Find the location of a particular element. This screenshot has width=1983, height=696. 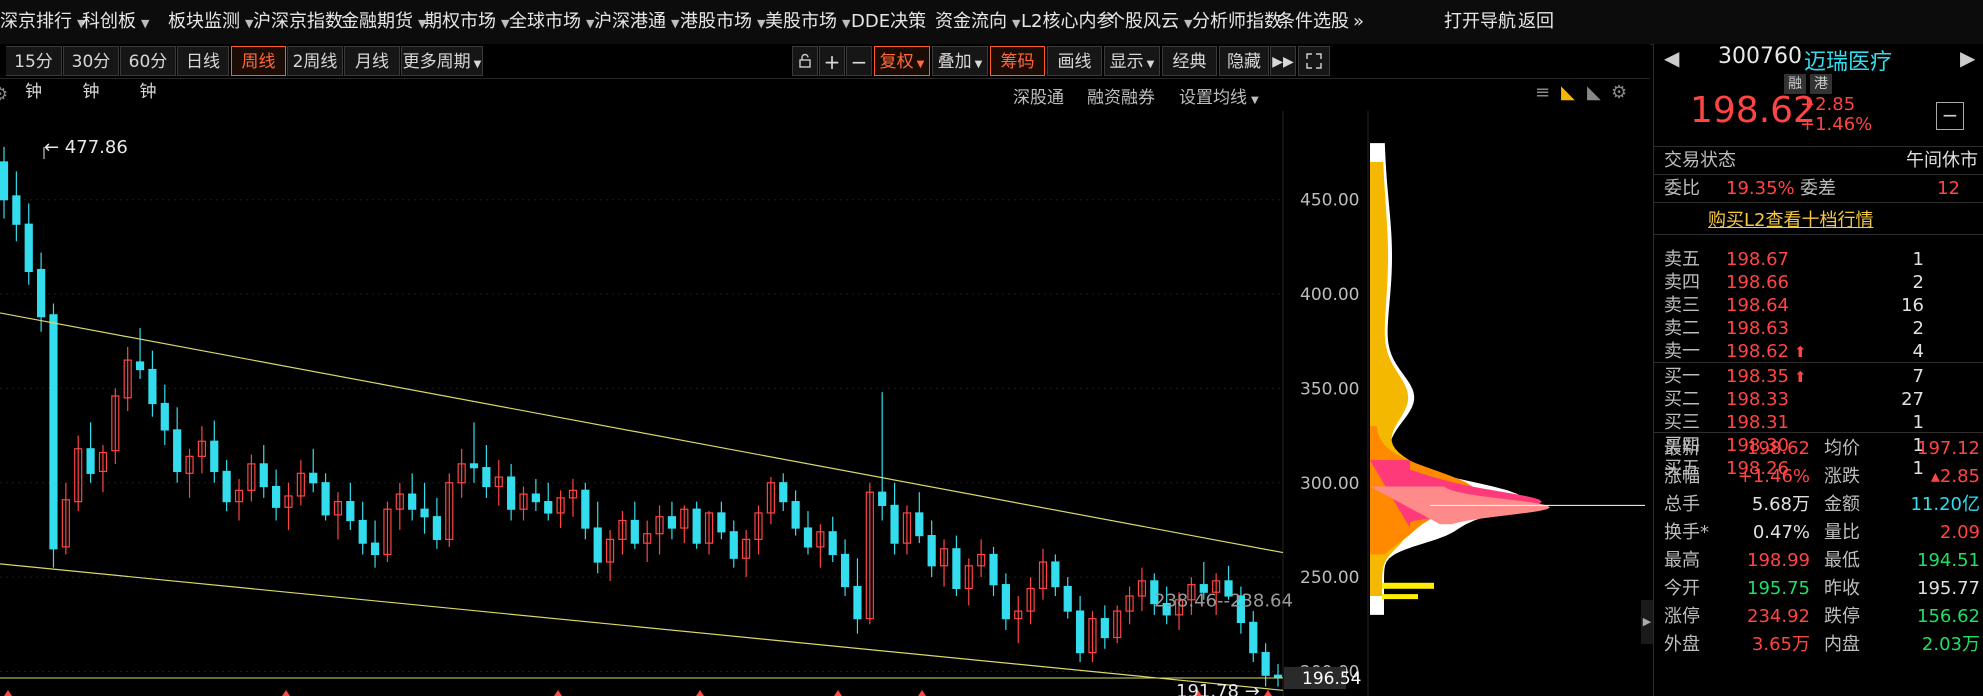

expand-right-icon: ▶▶ is located at coordinates (1283, 61).